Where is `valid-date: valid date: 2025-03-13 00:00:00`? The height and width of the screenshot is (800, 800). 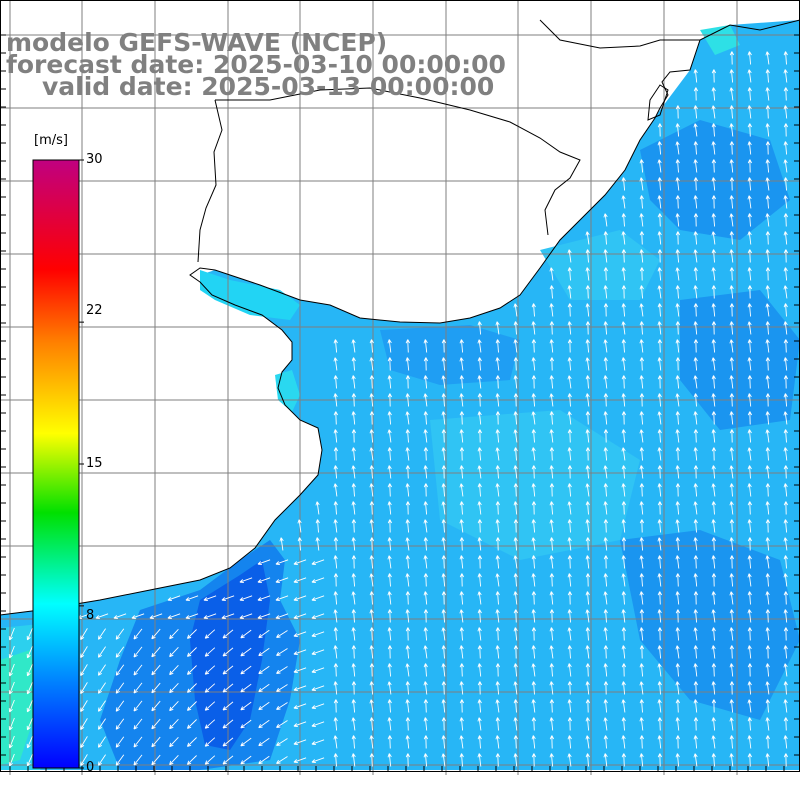
valid-date: valid date: 2025-03-13 00:00:00 is located at coordinates (268, 86).